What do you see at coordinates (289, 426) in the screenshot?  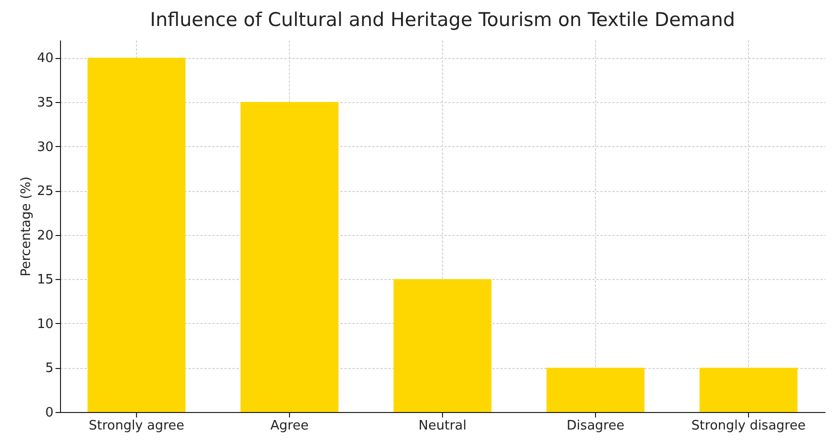 I see `x-tick-label: Agree` at bounding box center [289, 426].